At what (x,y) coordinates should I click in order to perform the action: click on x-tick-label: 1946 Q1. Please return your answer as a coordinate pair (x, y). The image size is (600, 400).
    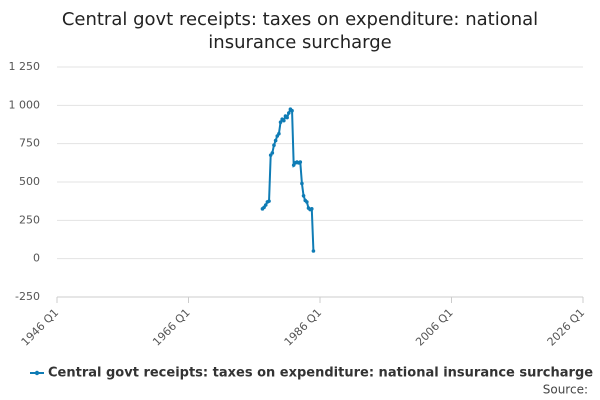
    Looking at the image, I should click on (40, 327).